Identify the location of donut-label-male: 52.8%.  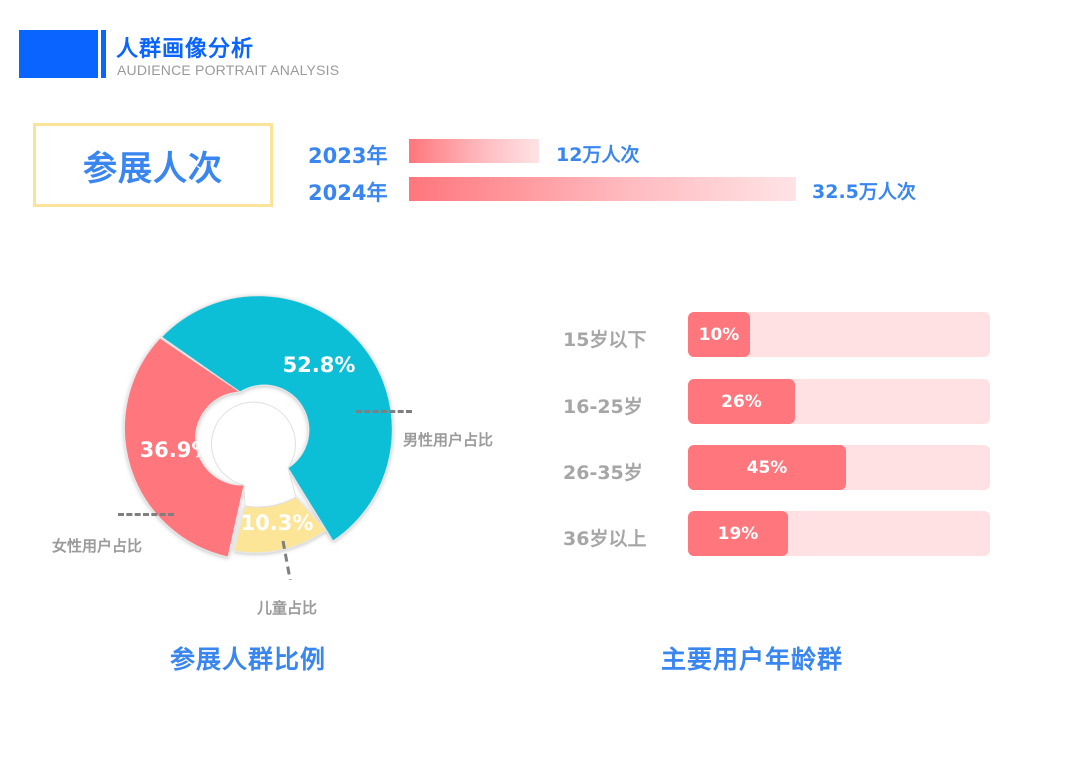
(319, 365).